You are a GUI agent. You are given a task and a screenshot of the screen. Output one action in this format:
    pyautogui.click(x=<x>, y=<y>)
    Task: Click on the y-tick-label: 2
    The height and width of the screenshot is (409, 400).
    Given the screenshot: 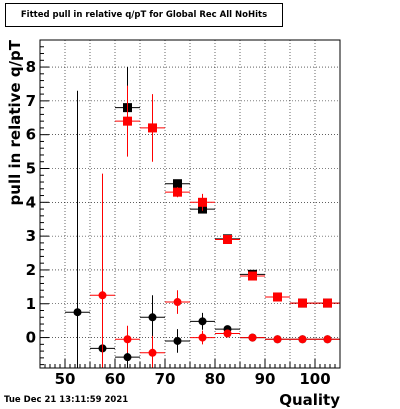 What is the action you would take?
    pyautogui.click(x=31, y=270)
    